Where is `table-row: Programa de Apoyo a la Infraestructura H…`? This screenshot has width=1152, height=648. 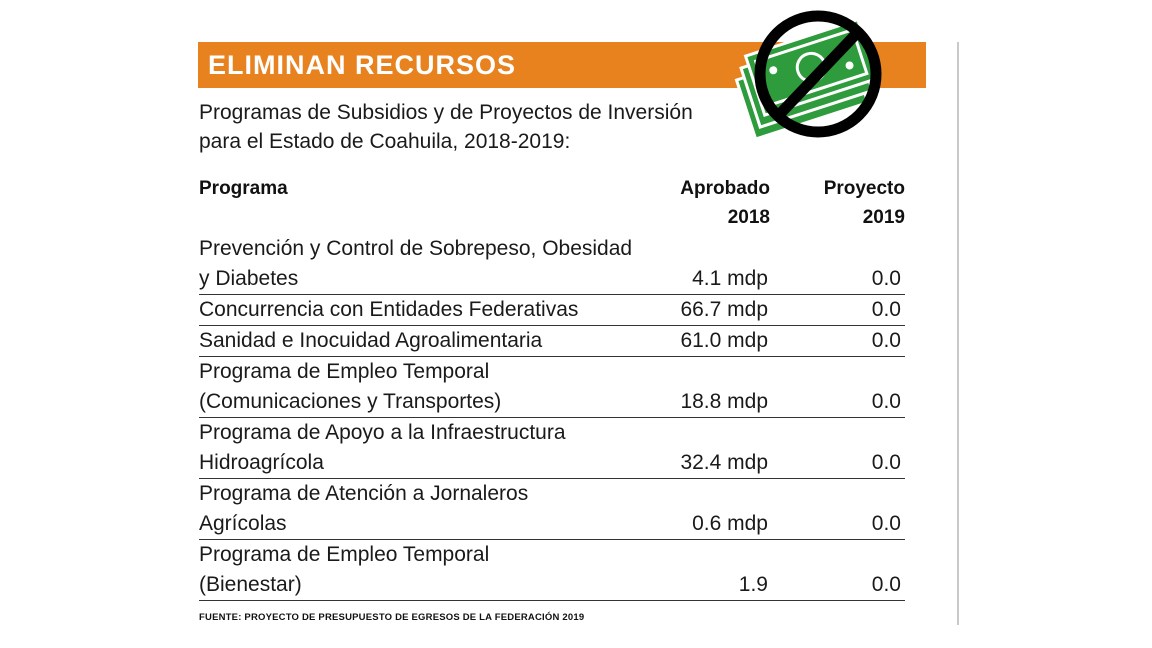
table-row: Programa de Apoyo a la Infraestructura H… is located at coordinates (552, 448).